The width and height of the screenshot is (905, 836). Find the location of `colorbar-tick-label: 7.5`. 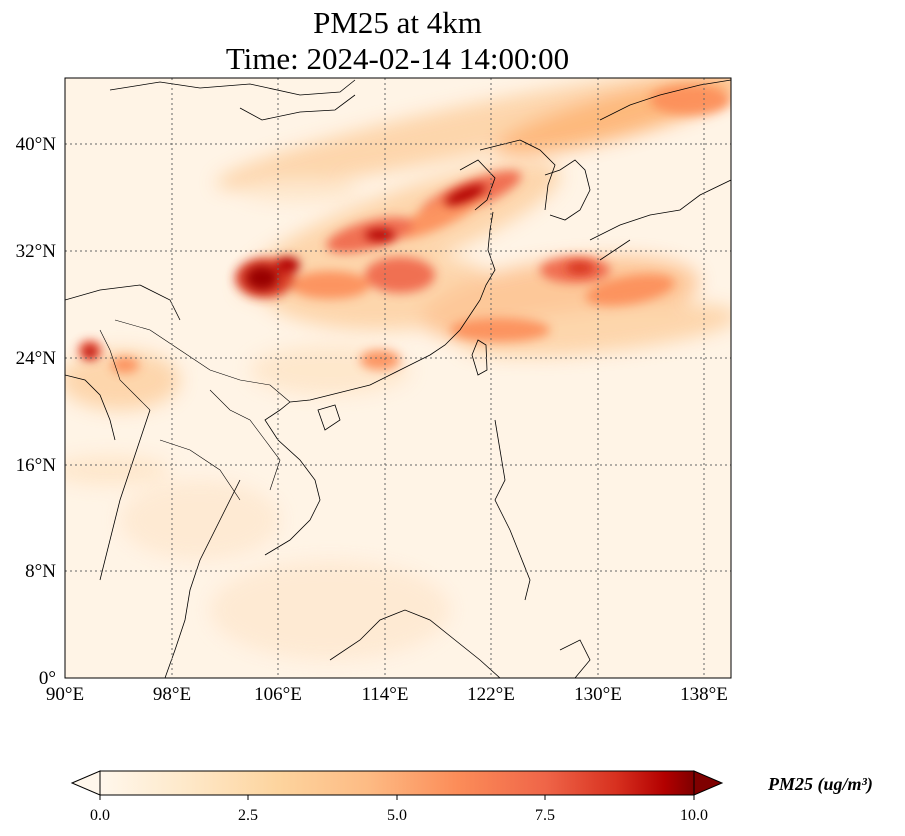

colorbar-tick-label: 7.5 is located at coordinates (545, 815).